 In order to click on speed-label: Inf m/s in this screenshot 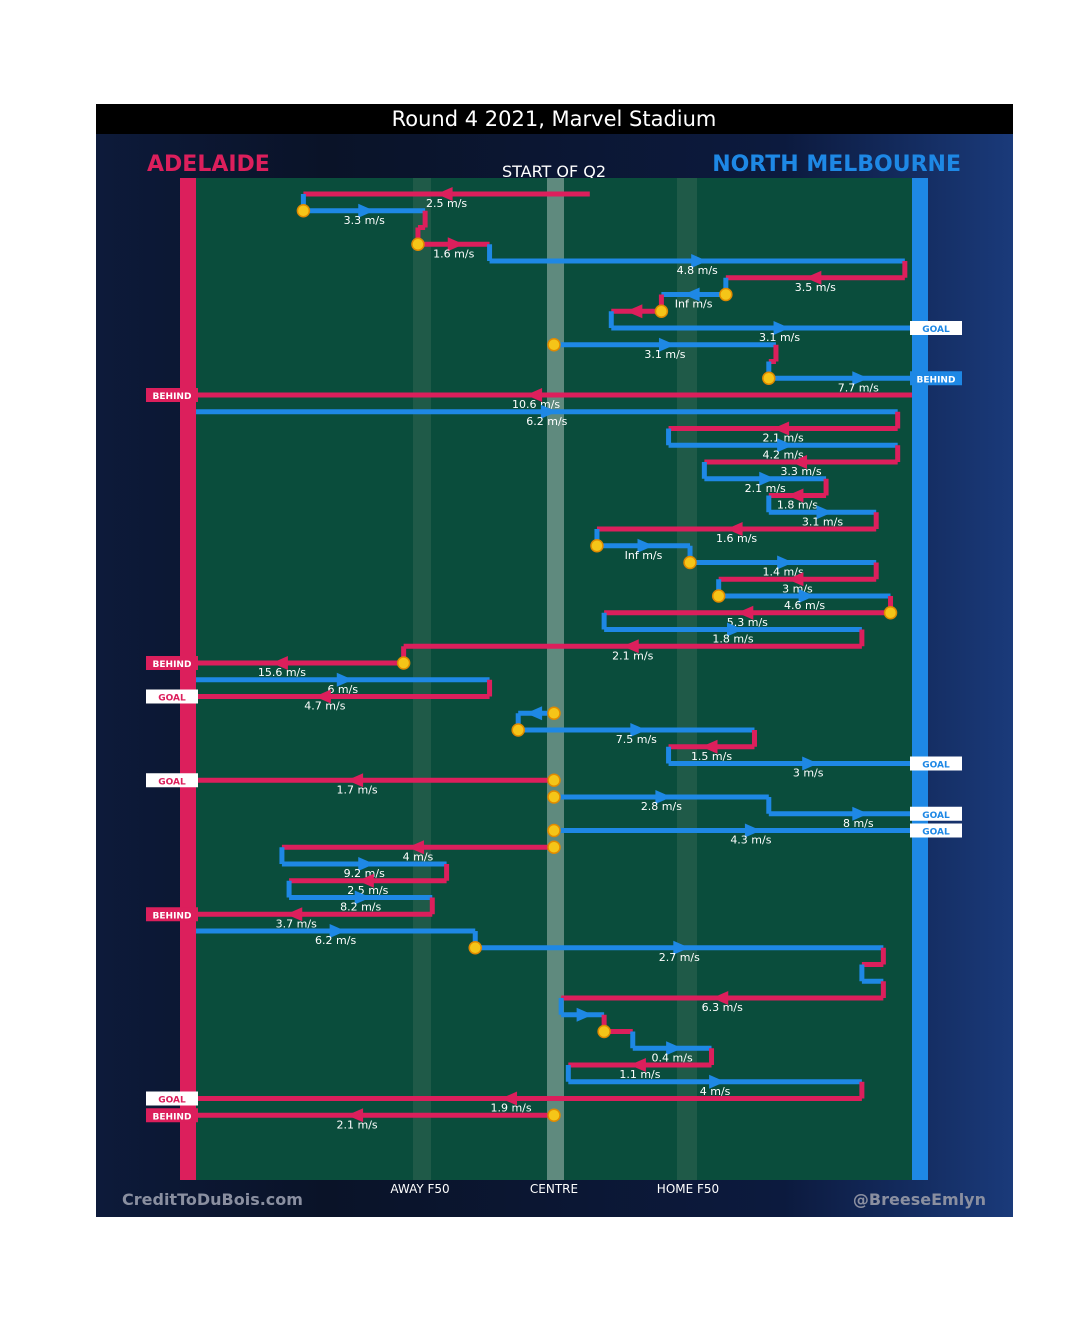, I will do `click(694, 304)`.